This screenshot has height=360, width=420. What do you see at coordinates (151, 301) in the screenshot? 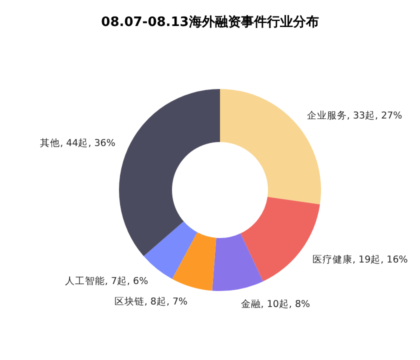
I see `slice-label: 区块链, 8起, 7%` at bounding box center [151, 301].